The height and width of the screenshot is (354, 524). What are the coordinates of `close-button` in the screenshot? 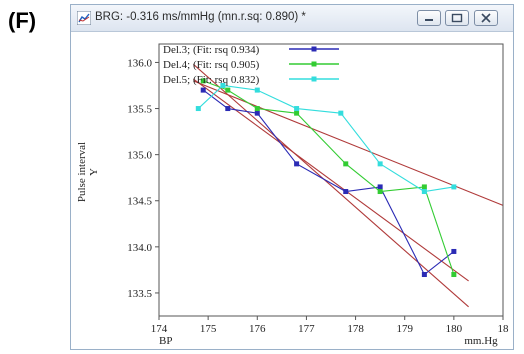 It's located at (486, 18).